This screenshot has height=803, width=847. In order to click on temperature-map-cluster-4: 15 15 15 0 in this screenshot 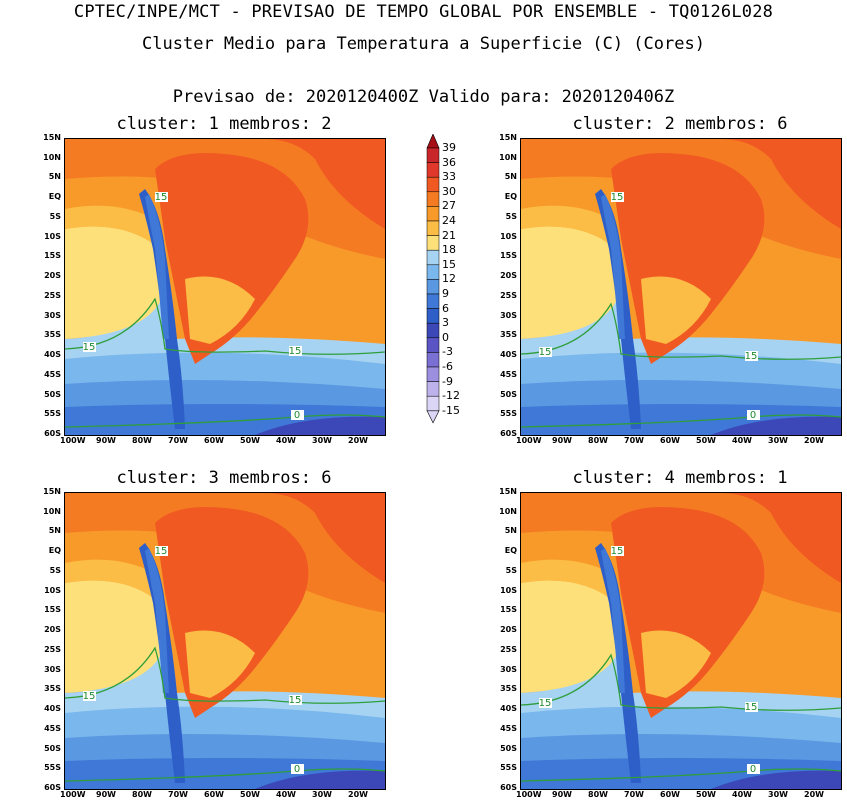, I will do `click(681, 641)`.